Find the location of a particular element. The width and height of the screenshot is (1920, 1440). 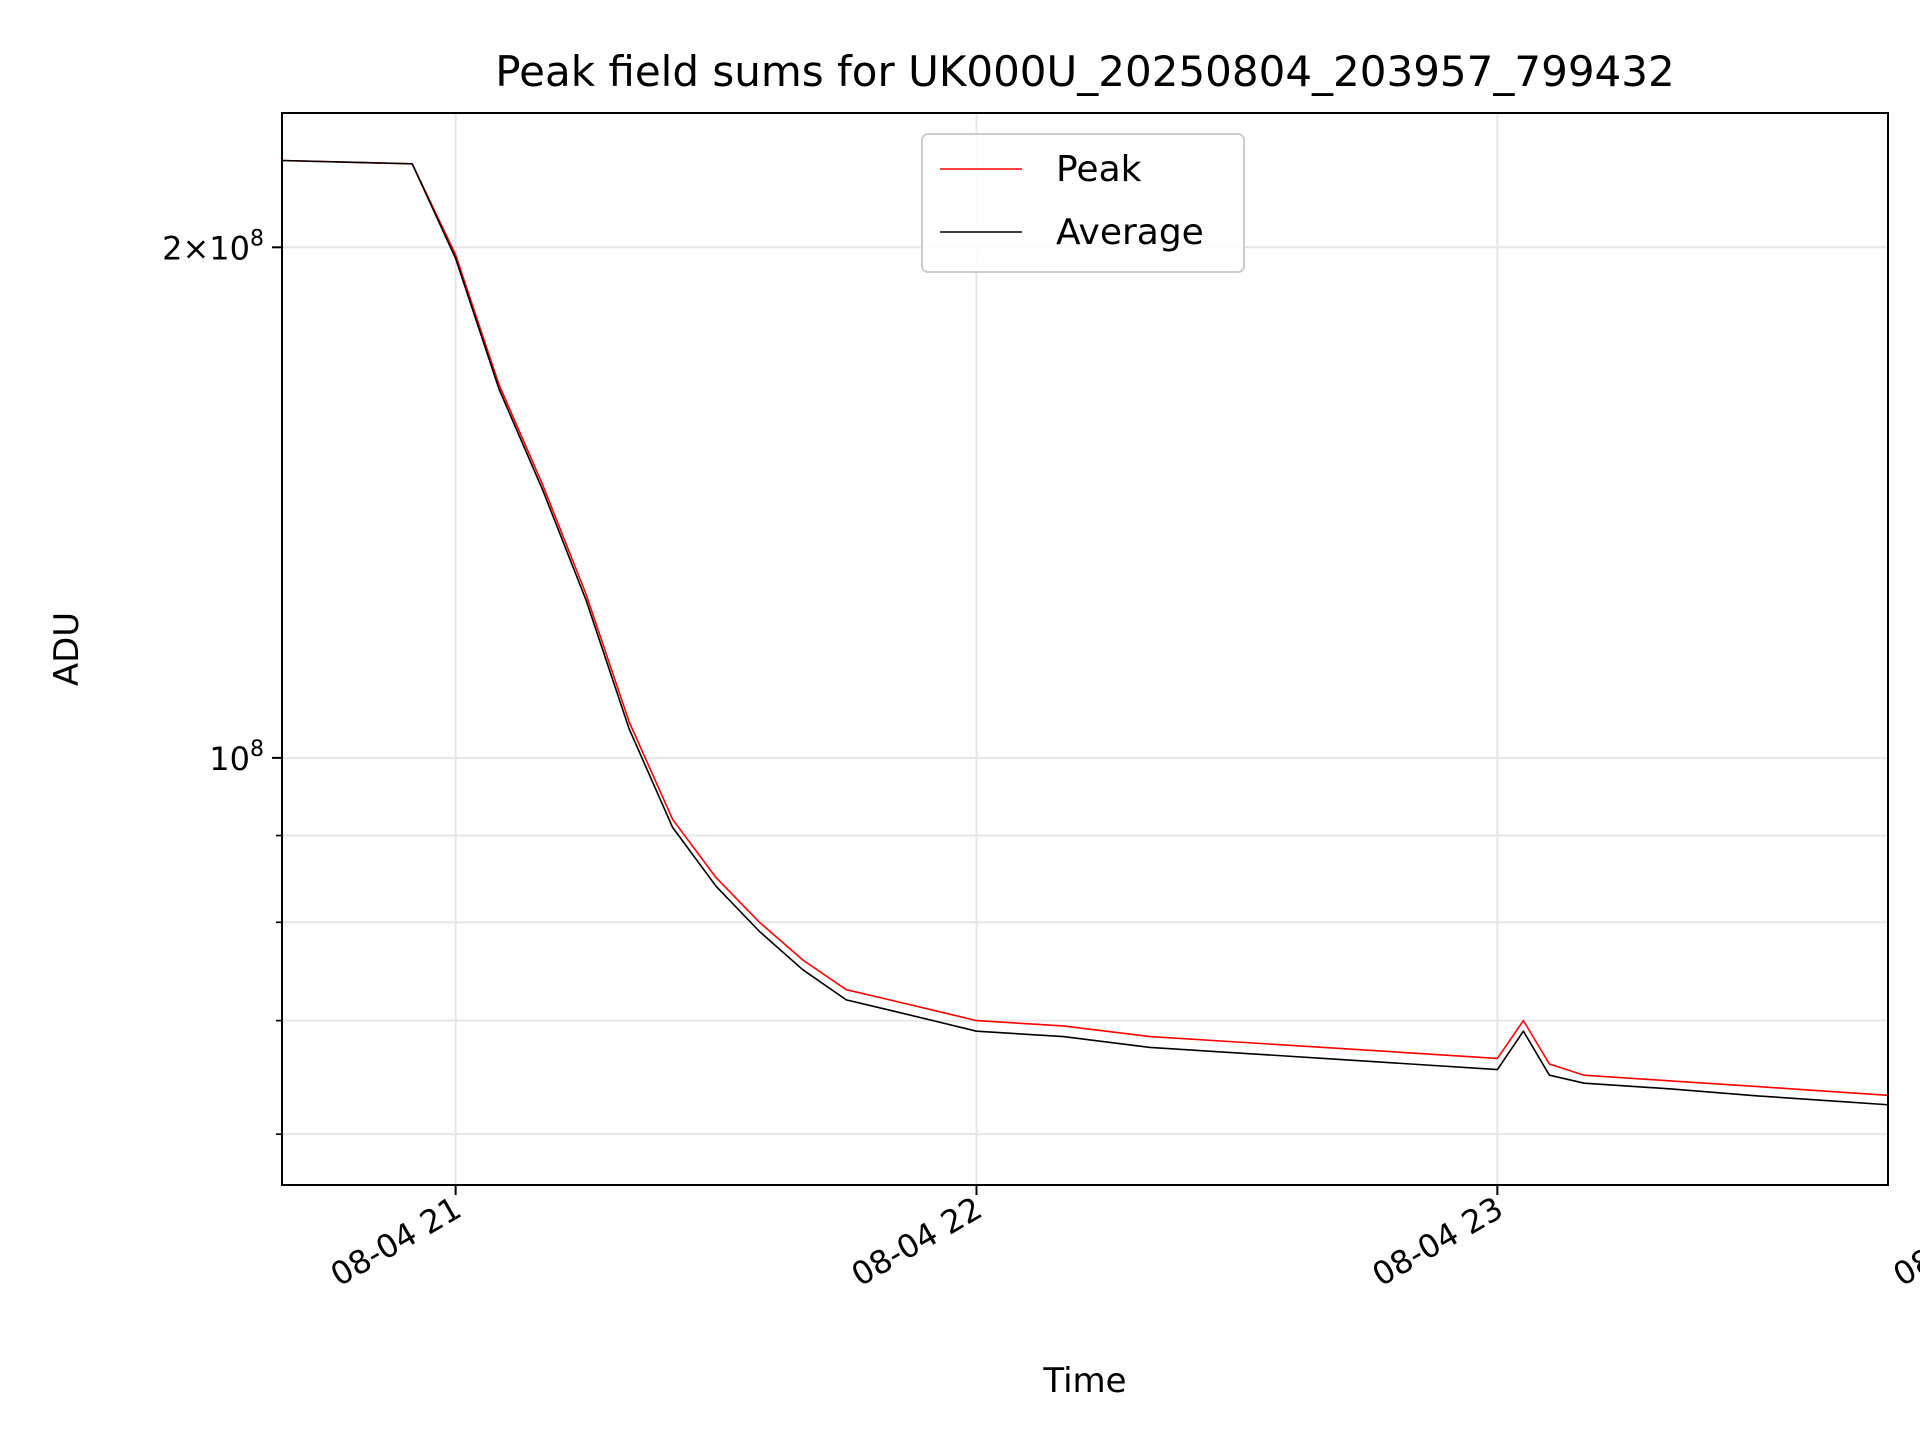

legend-peak-label: Peak is located at coordinates (1099, 169).